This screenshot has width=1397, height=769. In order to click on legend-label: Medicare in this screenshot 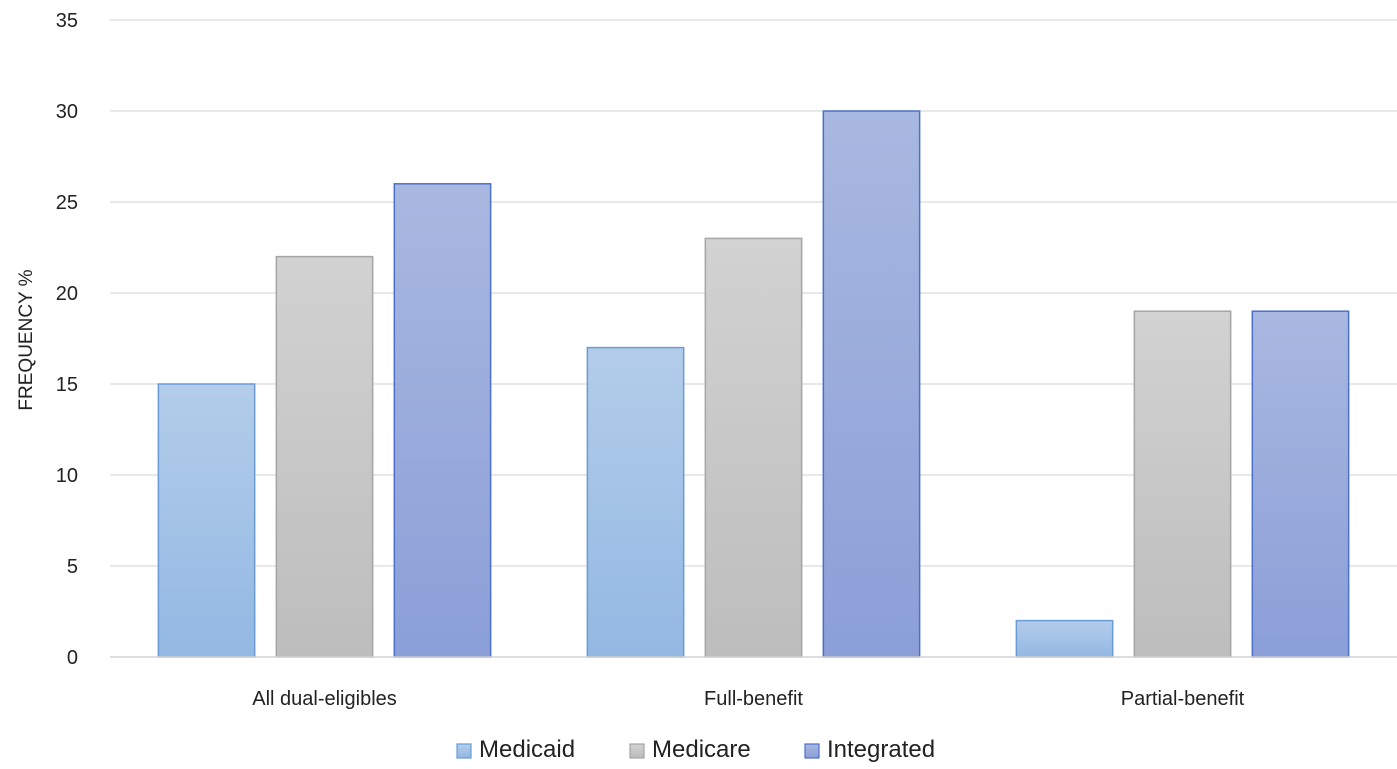, I will do `click(701, 749)`.